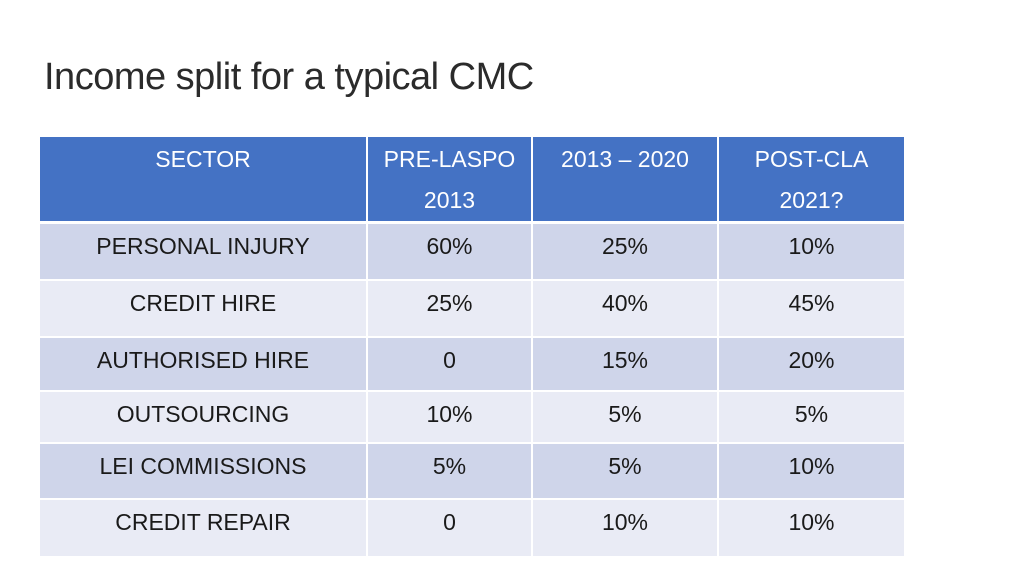  Describe the element at coordinates (204, 251) in the screenshot. I see `cell-sector: PERSONAL INJURY` at that location.